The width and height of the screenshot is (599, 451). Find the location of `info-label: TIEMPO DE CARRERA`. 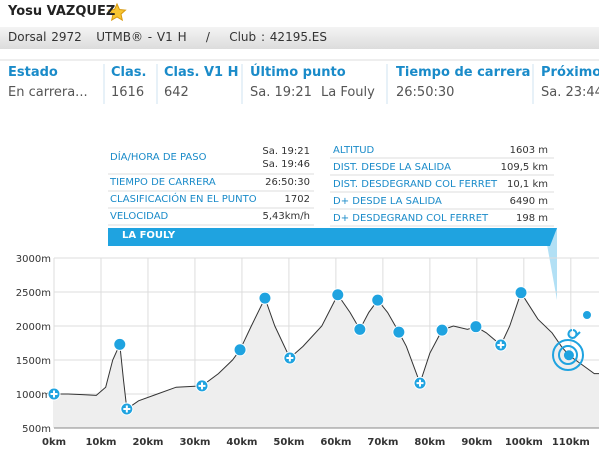

info-label: TIEMPO DE CARRERA is located at coordinates (163, 182).